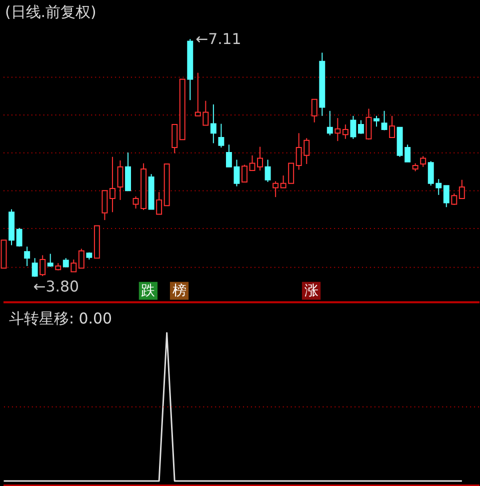  I want to click on text: 涨, so click(311, 290).